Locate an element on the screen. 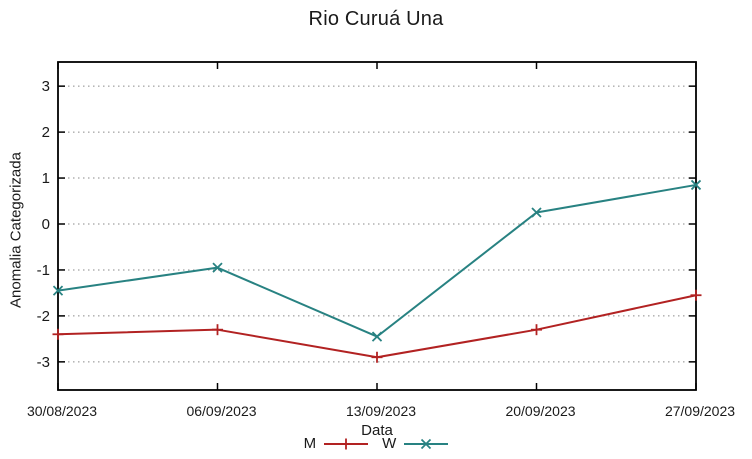  y-tick-label: 1 is located at coordinates (46, 178).